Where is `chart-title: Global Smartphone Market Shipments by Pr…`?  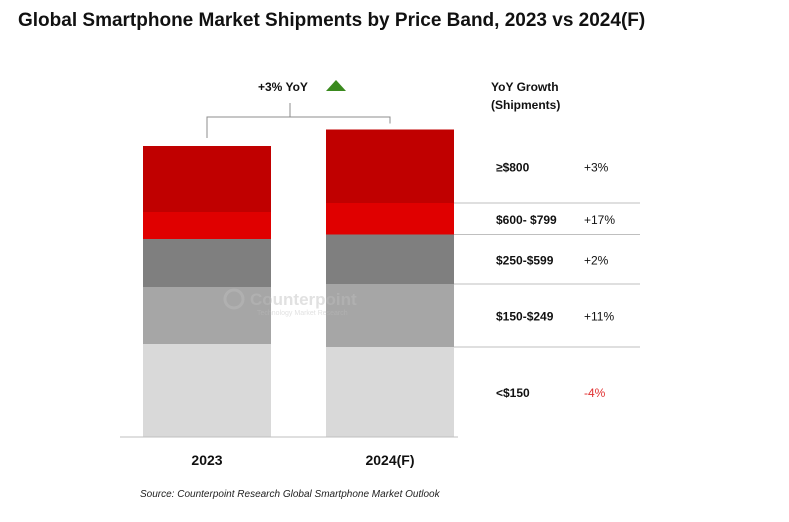
chart-title: Global Smartphone Market Shipments by Pr… is located at coordinates (332, 20).